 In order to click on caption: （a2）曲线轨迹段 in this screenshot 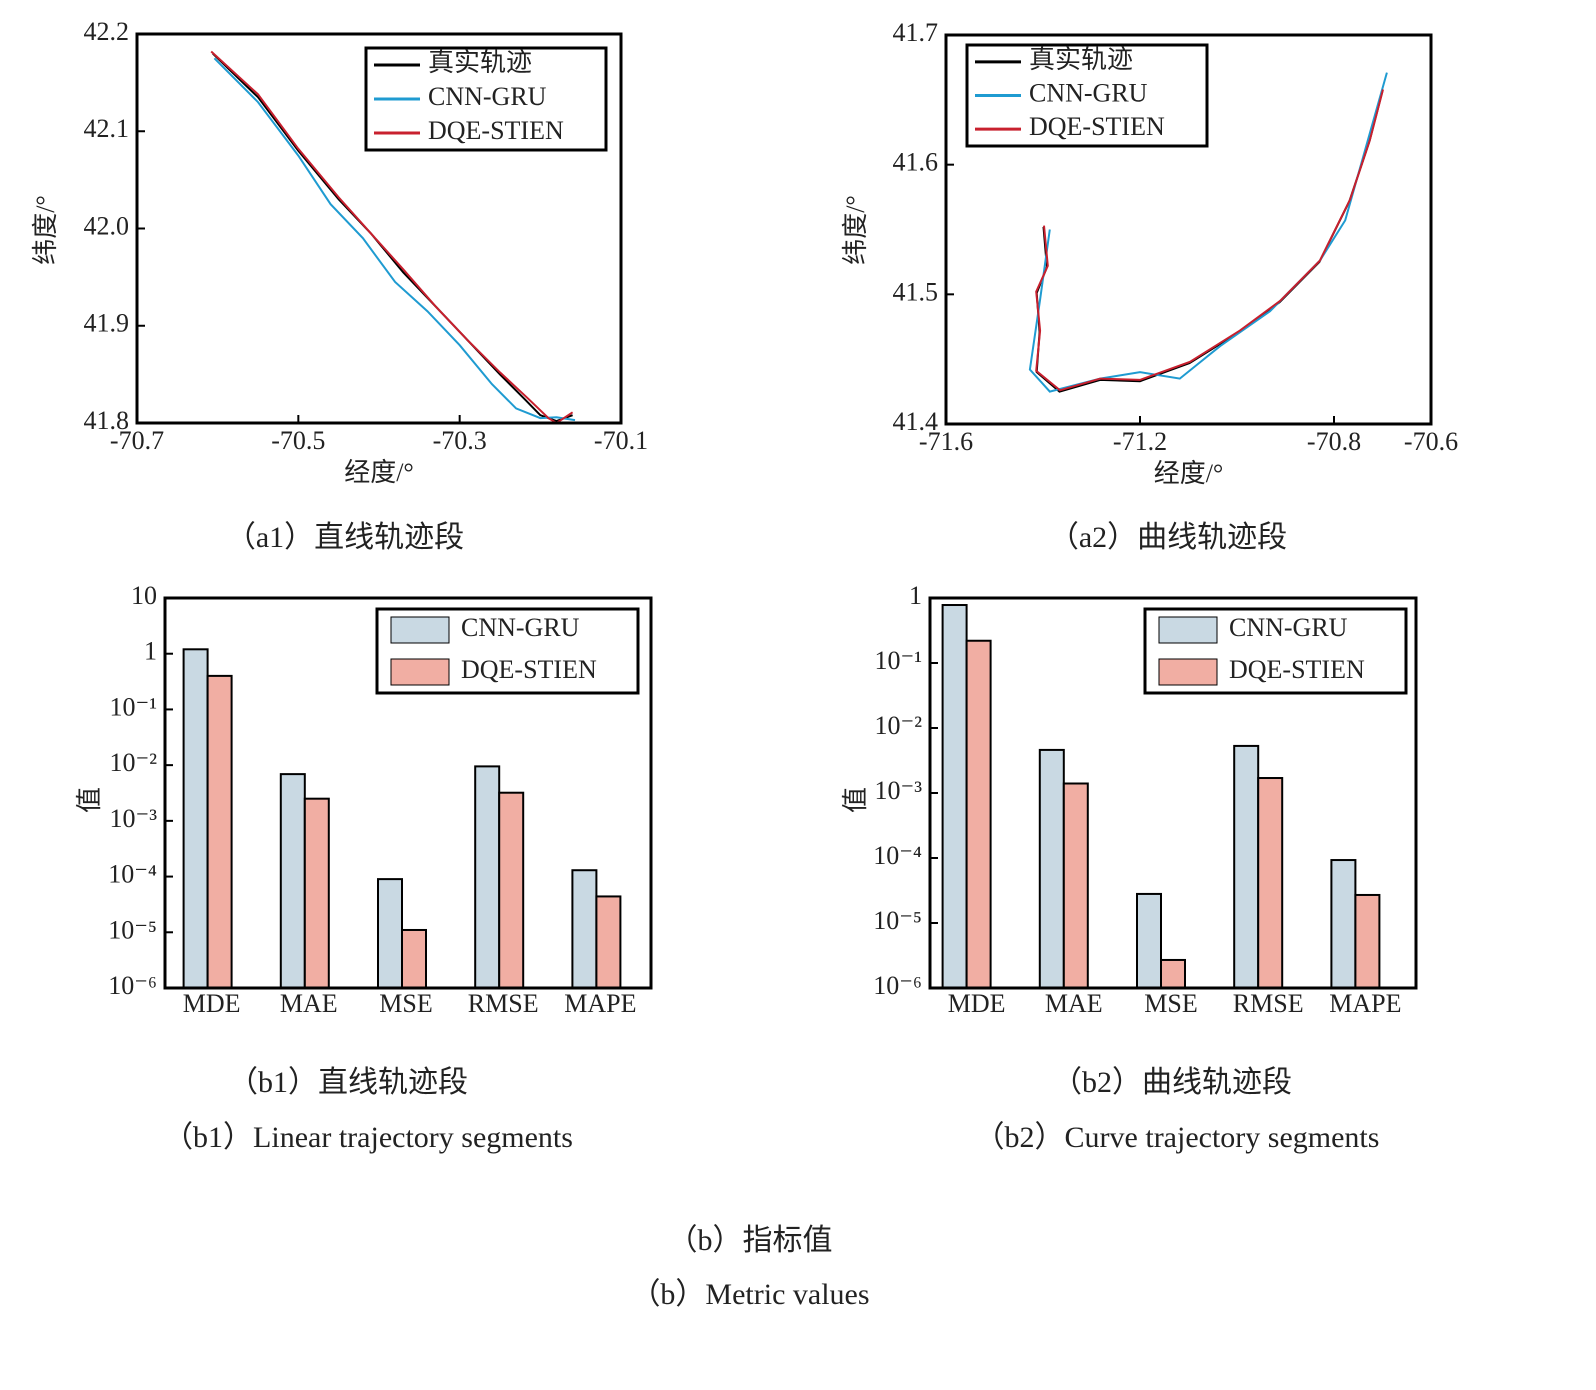, I will do `click(1168, 537)`.